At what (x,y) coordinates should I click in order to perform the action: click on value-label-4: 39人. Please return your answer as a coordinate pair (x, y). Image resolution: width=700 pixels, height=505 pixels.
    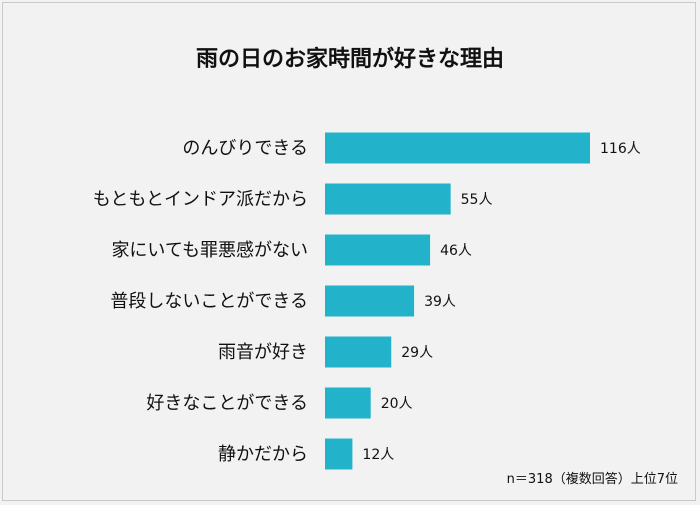
    Looking at the image, I should click on (440, 302).